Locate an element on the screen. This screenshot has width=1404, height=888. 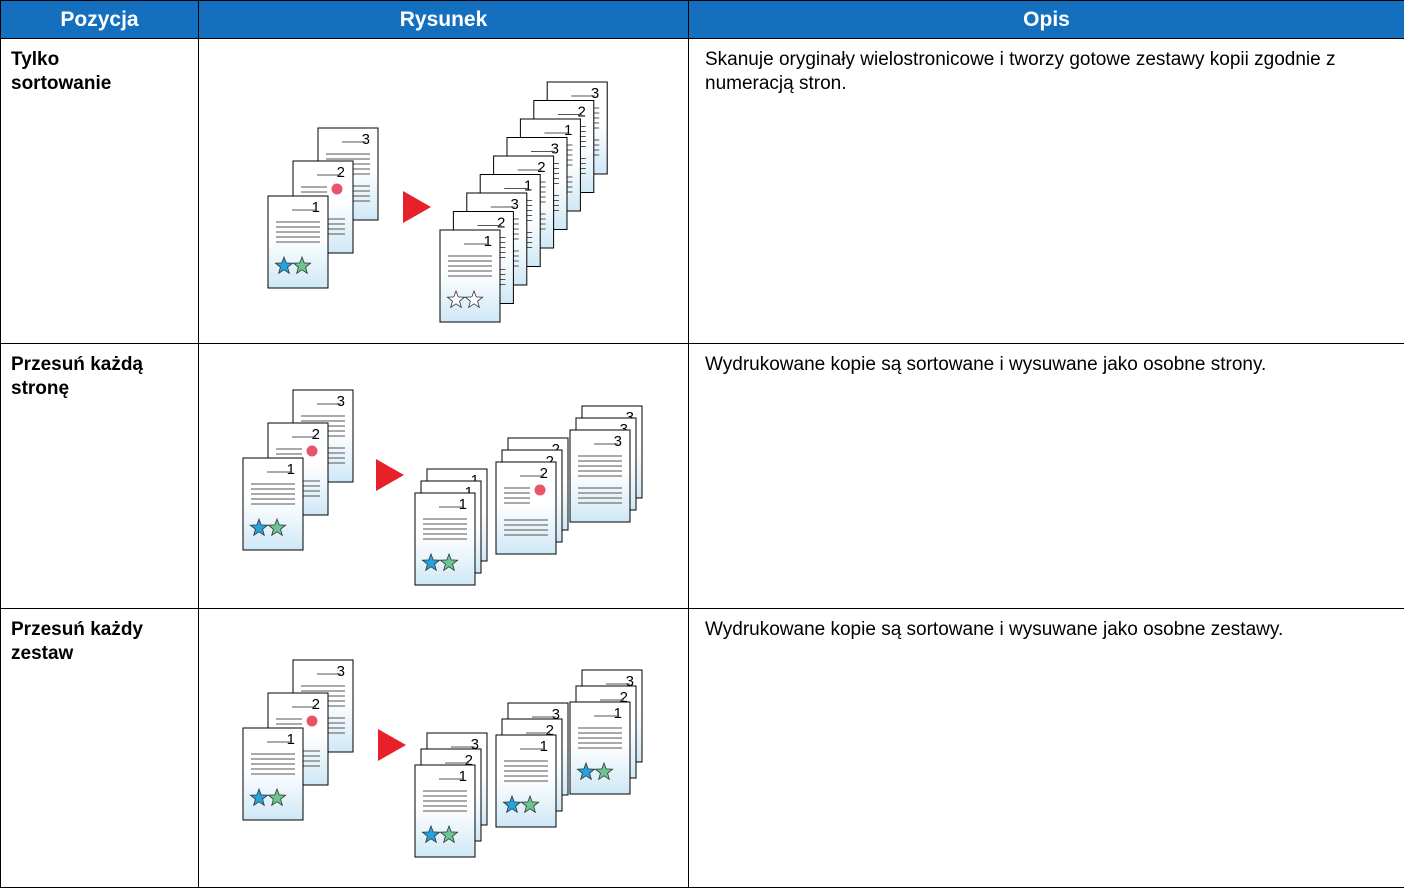
page-icon: 3 is located at coordinates (600, 476).